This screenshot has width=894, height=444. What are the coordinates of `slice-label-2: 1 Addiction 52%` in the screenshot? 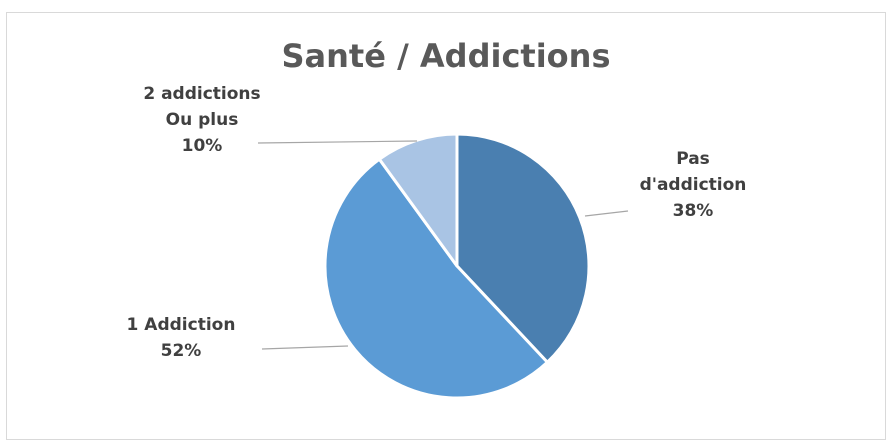 It's located at (181, 338).